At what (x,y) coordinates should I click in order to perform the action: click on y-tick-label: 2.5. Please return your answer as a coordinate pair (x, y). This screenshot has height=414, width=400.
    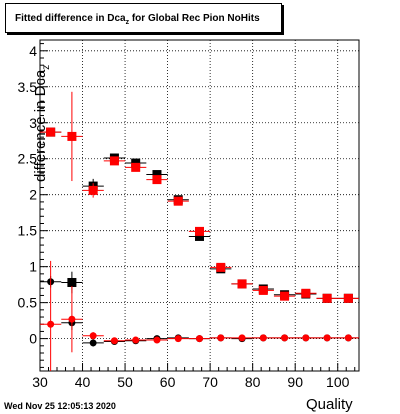
    Looking at the image, I should click on (28, 159).